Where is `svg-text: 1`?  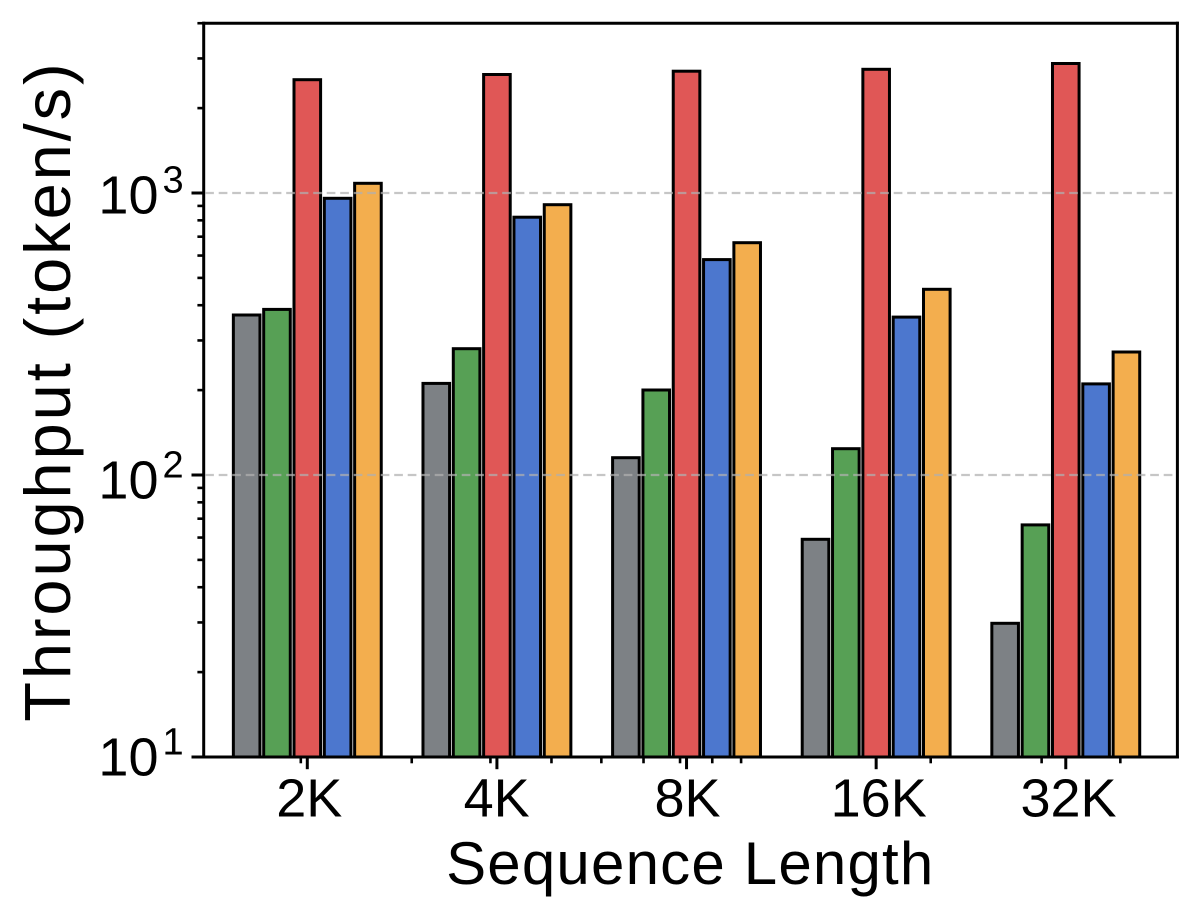
svg-text: 1 is located at coordinates (173, 742).